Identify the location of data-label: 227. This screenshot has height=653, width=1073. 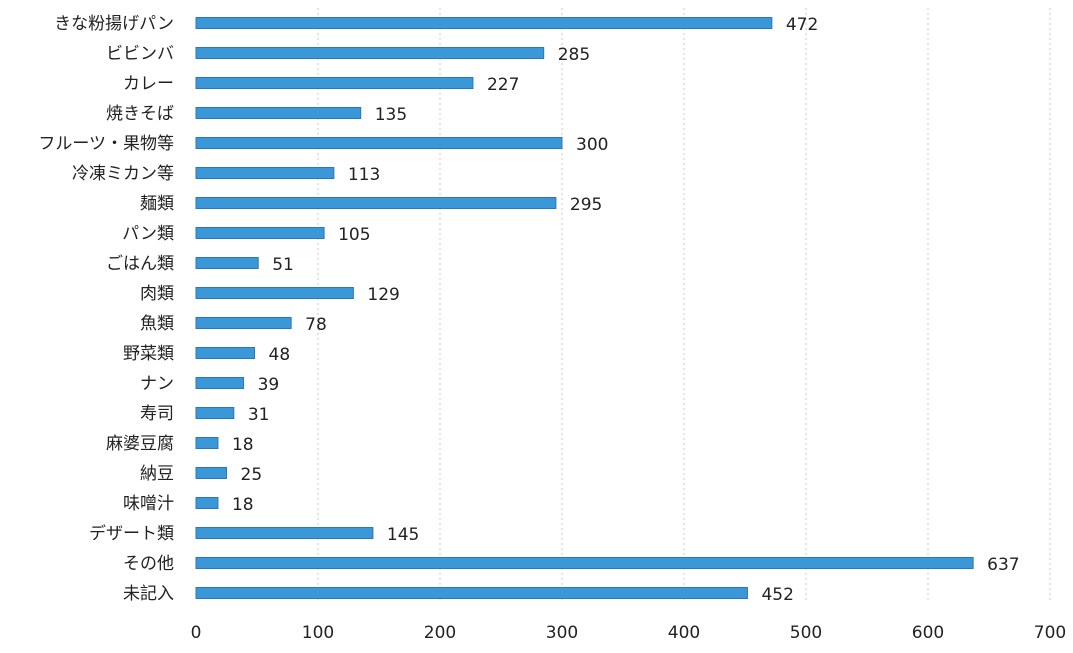
(503, 85).